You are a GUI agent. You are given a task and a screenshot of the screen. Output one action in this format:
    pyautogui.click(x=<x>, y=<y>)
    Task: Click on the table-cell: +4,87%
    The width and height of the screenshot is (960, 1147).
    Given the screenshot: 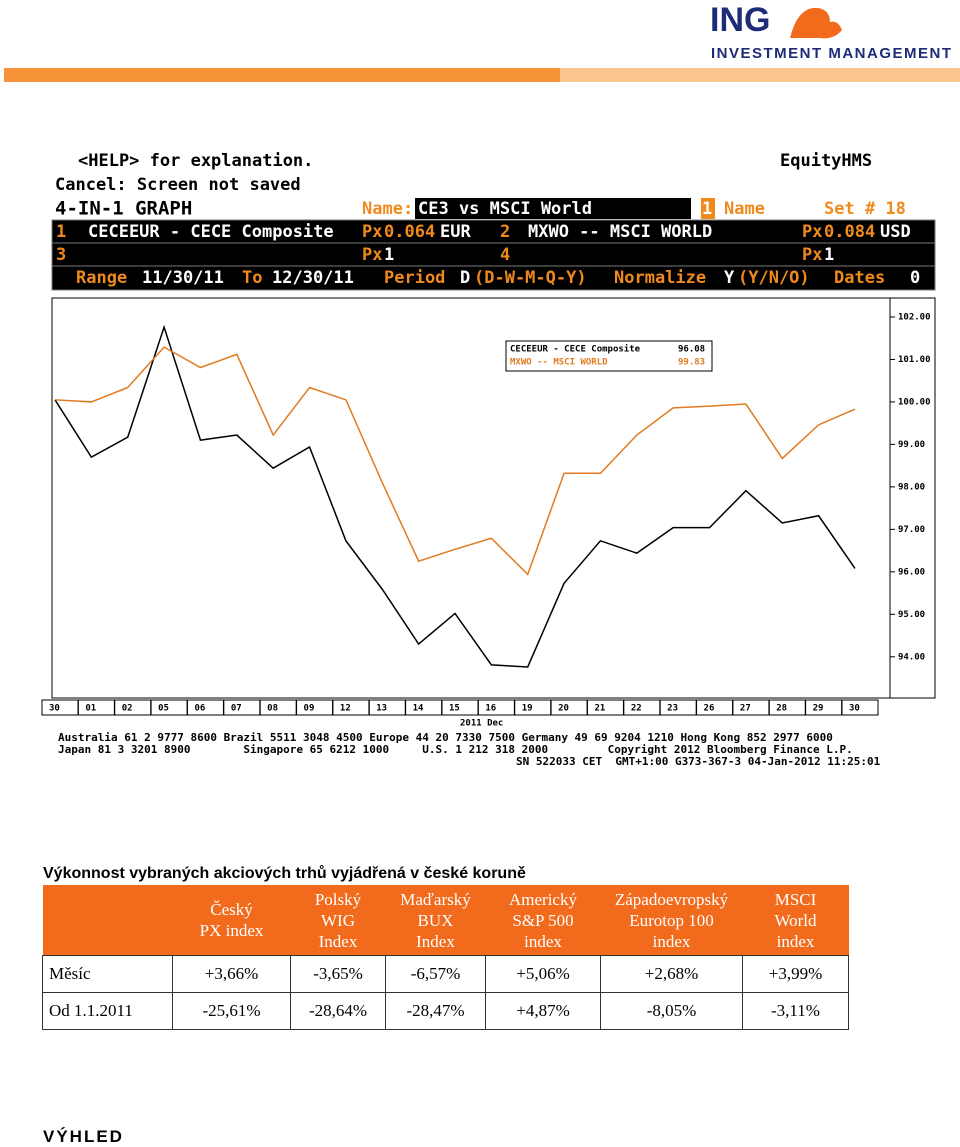 What is the action you would take?
    pyautogui.click(x=543, y=1011)
    